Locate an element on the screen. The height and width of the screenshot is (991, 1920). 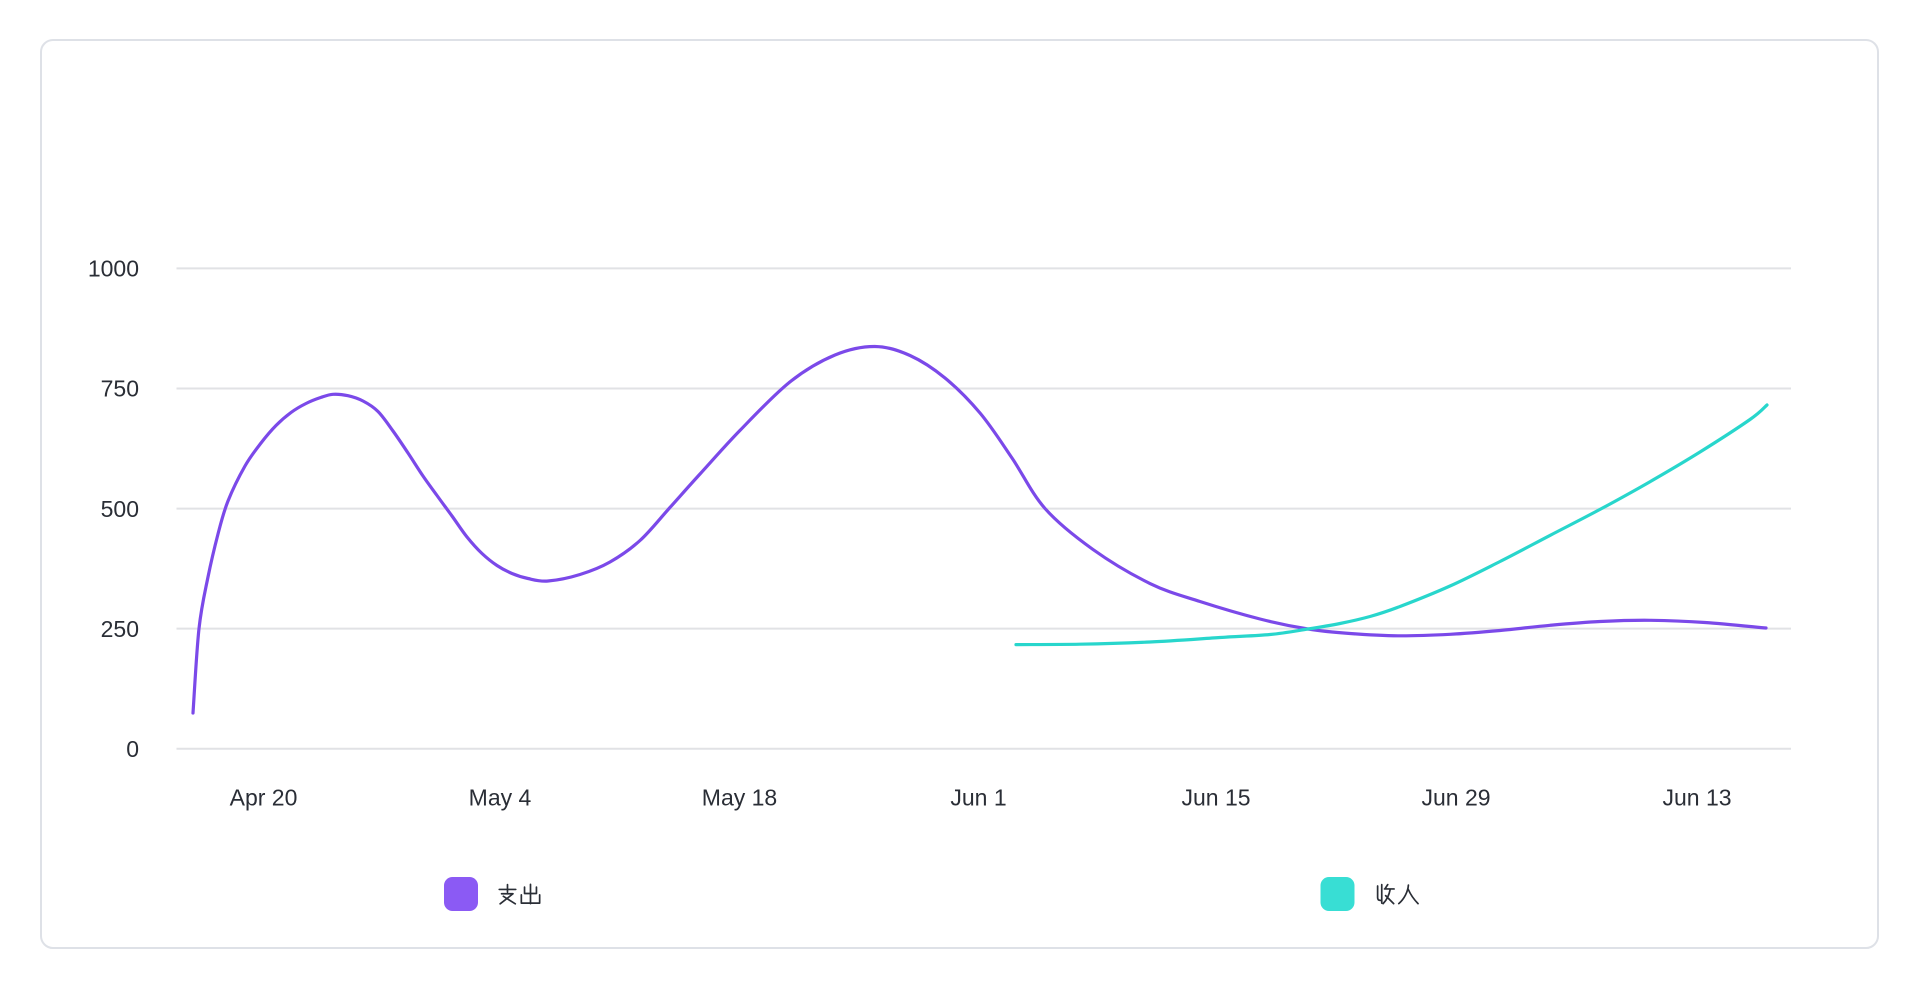
svg-text: Jun 13 is located at coordinates (1696, 798).